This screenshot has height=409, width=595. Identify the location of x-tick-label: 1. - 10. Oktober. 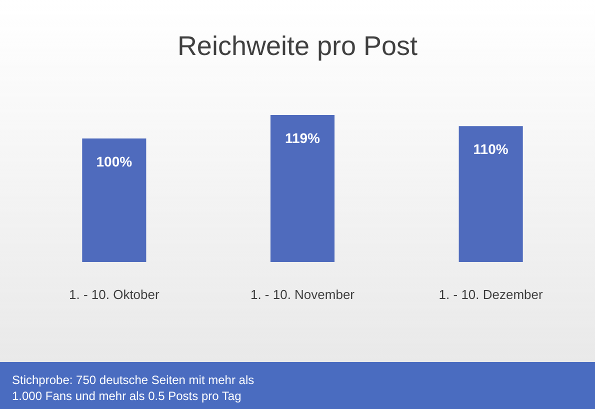
(114, 294).